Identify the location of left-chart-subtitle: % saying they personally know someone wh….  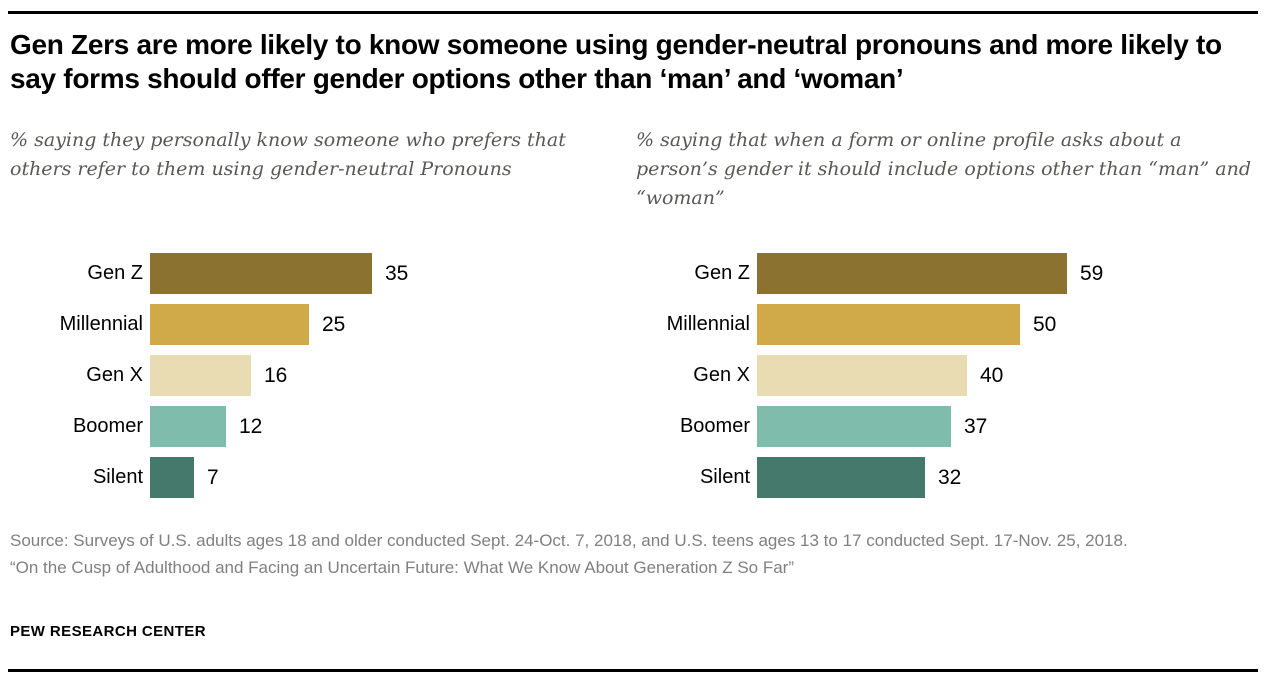
(288, 154).